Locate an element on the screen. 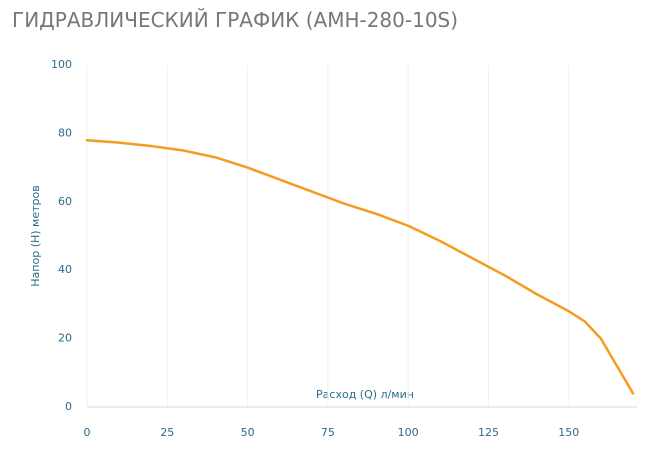  x-tick-label: 75 is located at coordinates (328, 432).